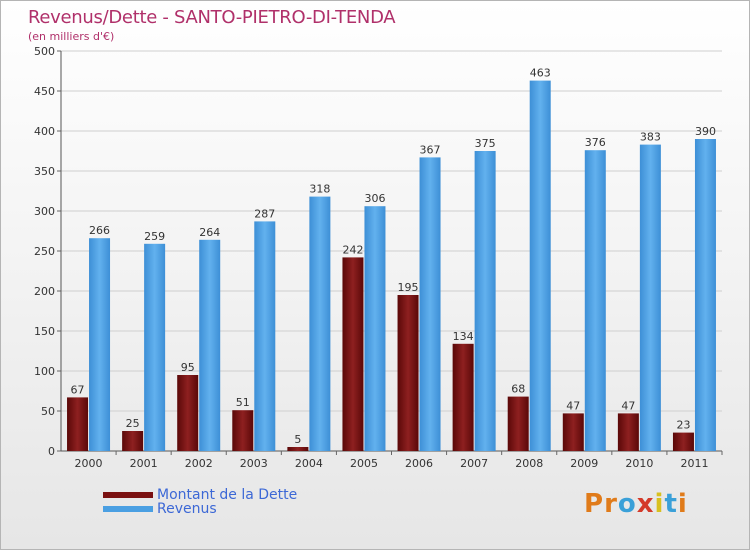  What do you see at coordinates (71, 36) in the screenshot?
I see `chart-subtitle: (en milliers d'€)` at bounding box center [71, 36].